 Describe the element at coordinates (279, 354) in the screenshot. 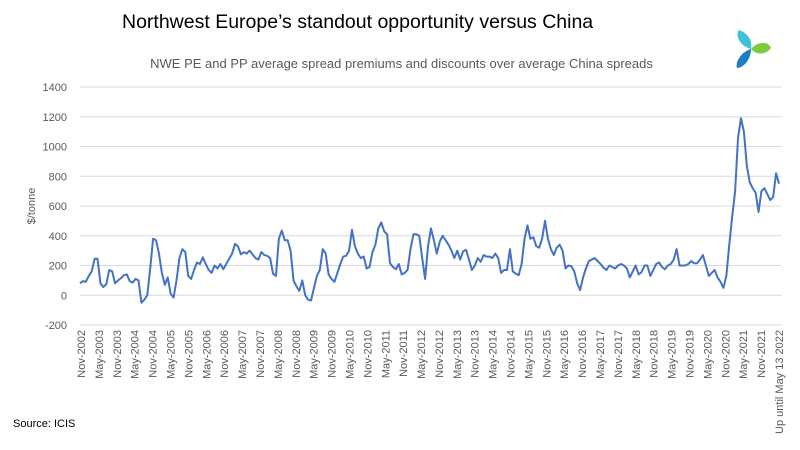

I see `x-tick-label: May-2008` at that location.